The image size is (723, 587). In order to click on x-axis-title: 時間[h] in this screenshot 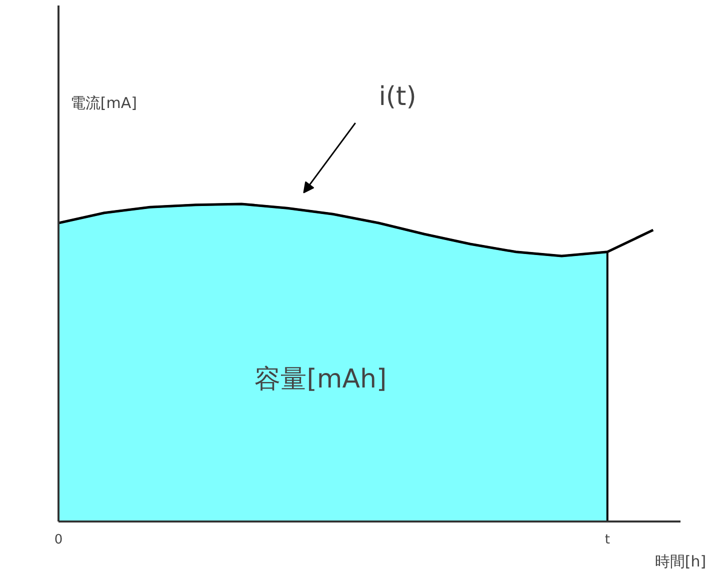, I will do `click(680, 561)`.